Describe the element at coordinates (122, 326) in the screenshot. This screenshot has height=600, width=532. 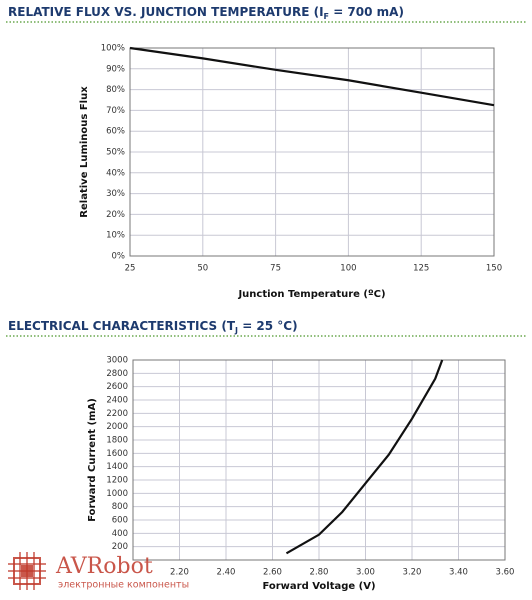
I see `title-part: ELECTRICAL CHARACTERISTICS (T` at that location.